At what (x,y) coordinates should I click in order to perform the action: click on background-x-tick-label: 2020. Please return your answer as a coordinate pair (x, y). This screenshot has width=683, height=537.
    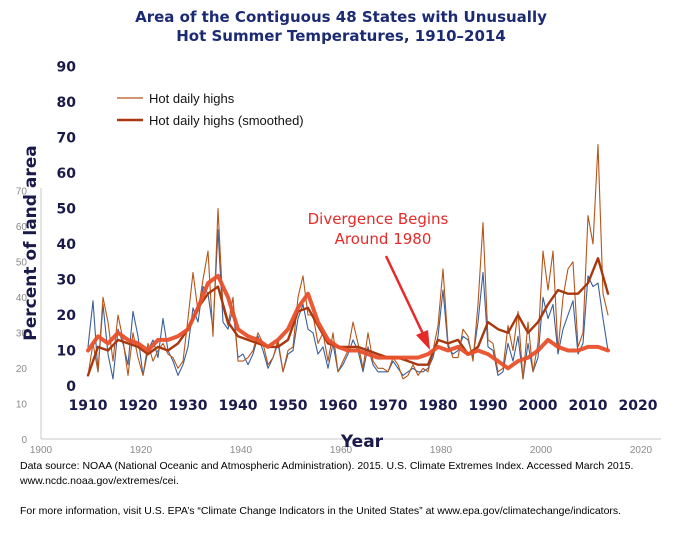
    Looking at the image, I should click on (641, 450).